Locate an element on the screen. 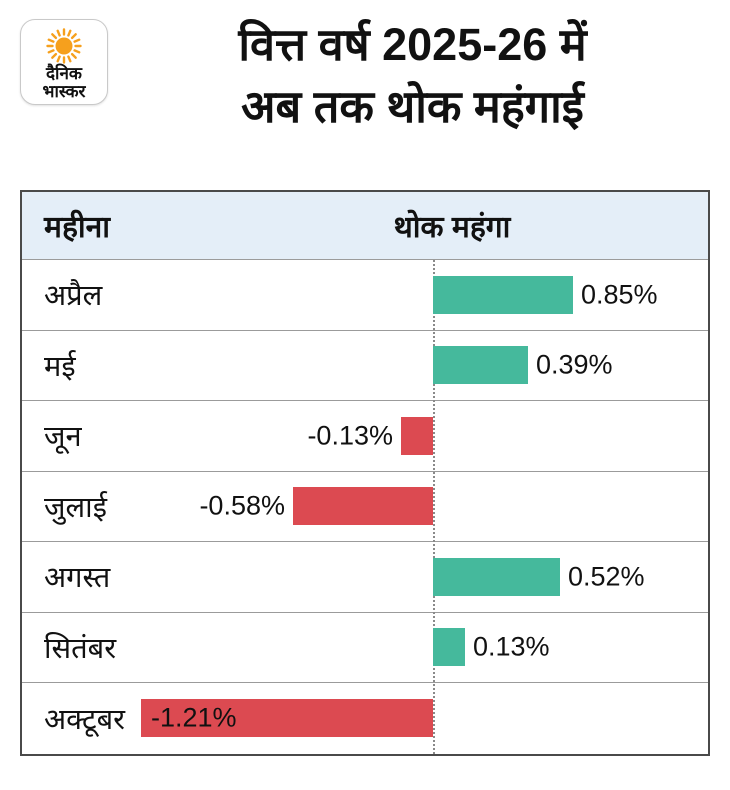  bar-september is located at coordinates (449, 647).